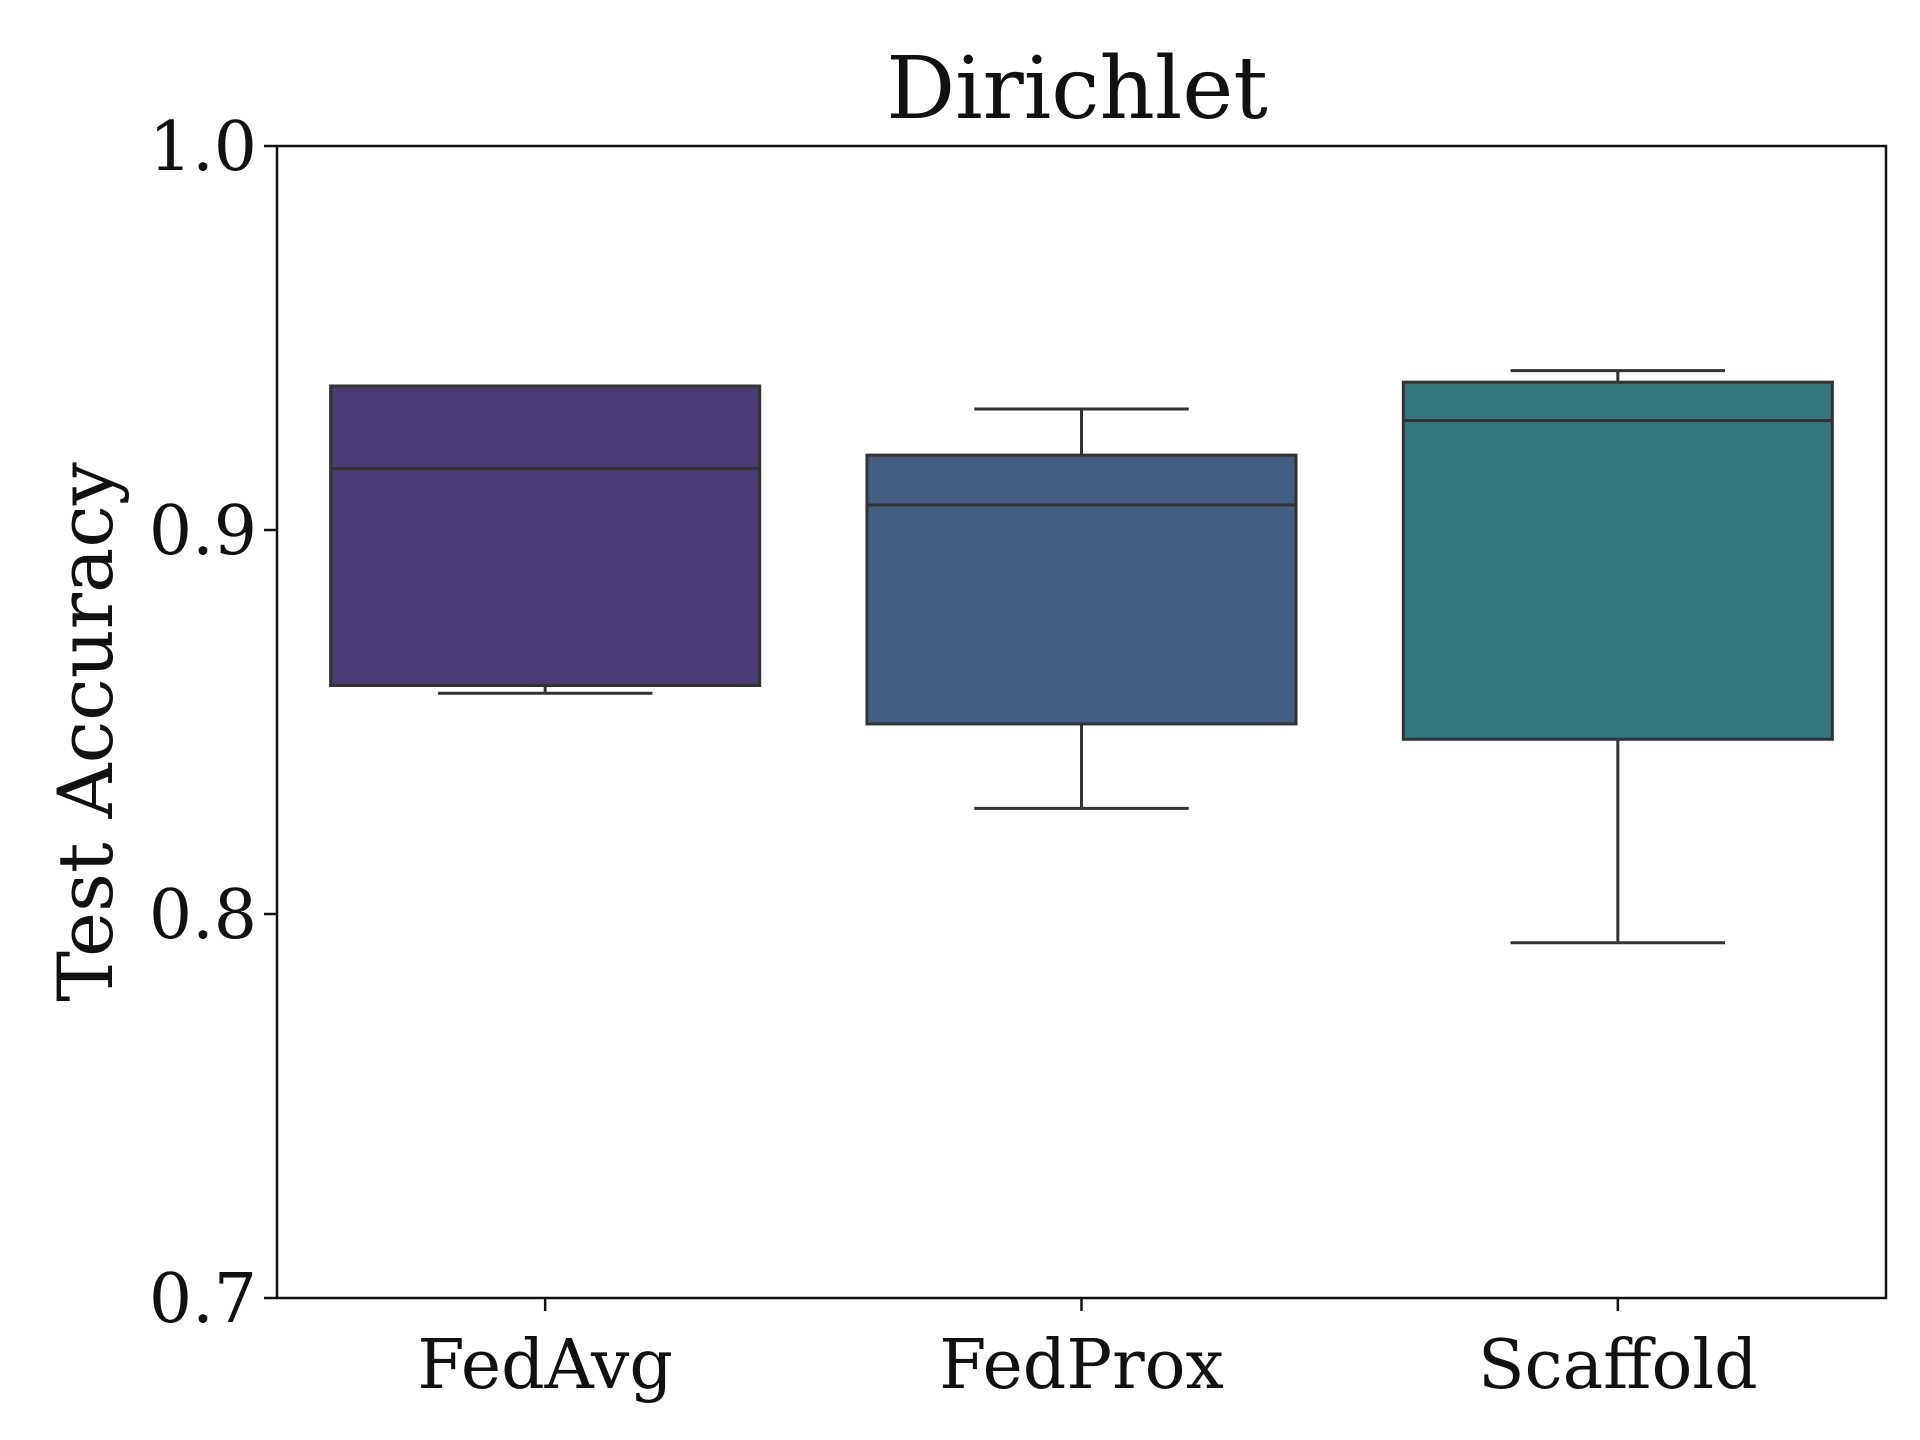 The width and height of the screenshot is (1920, 1440). I want to click on x-tick-label: FedProx, so click(1081, 1365).